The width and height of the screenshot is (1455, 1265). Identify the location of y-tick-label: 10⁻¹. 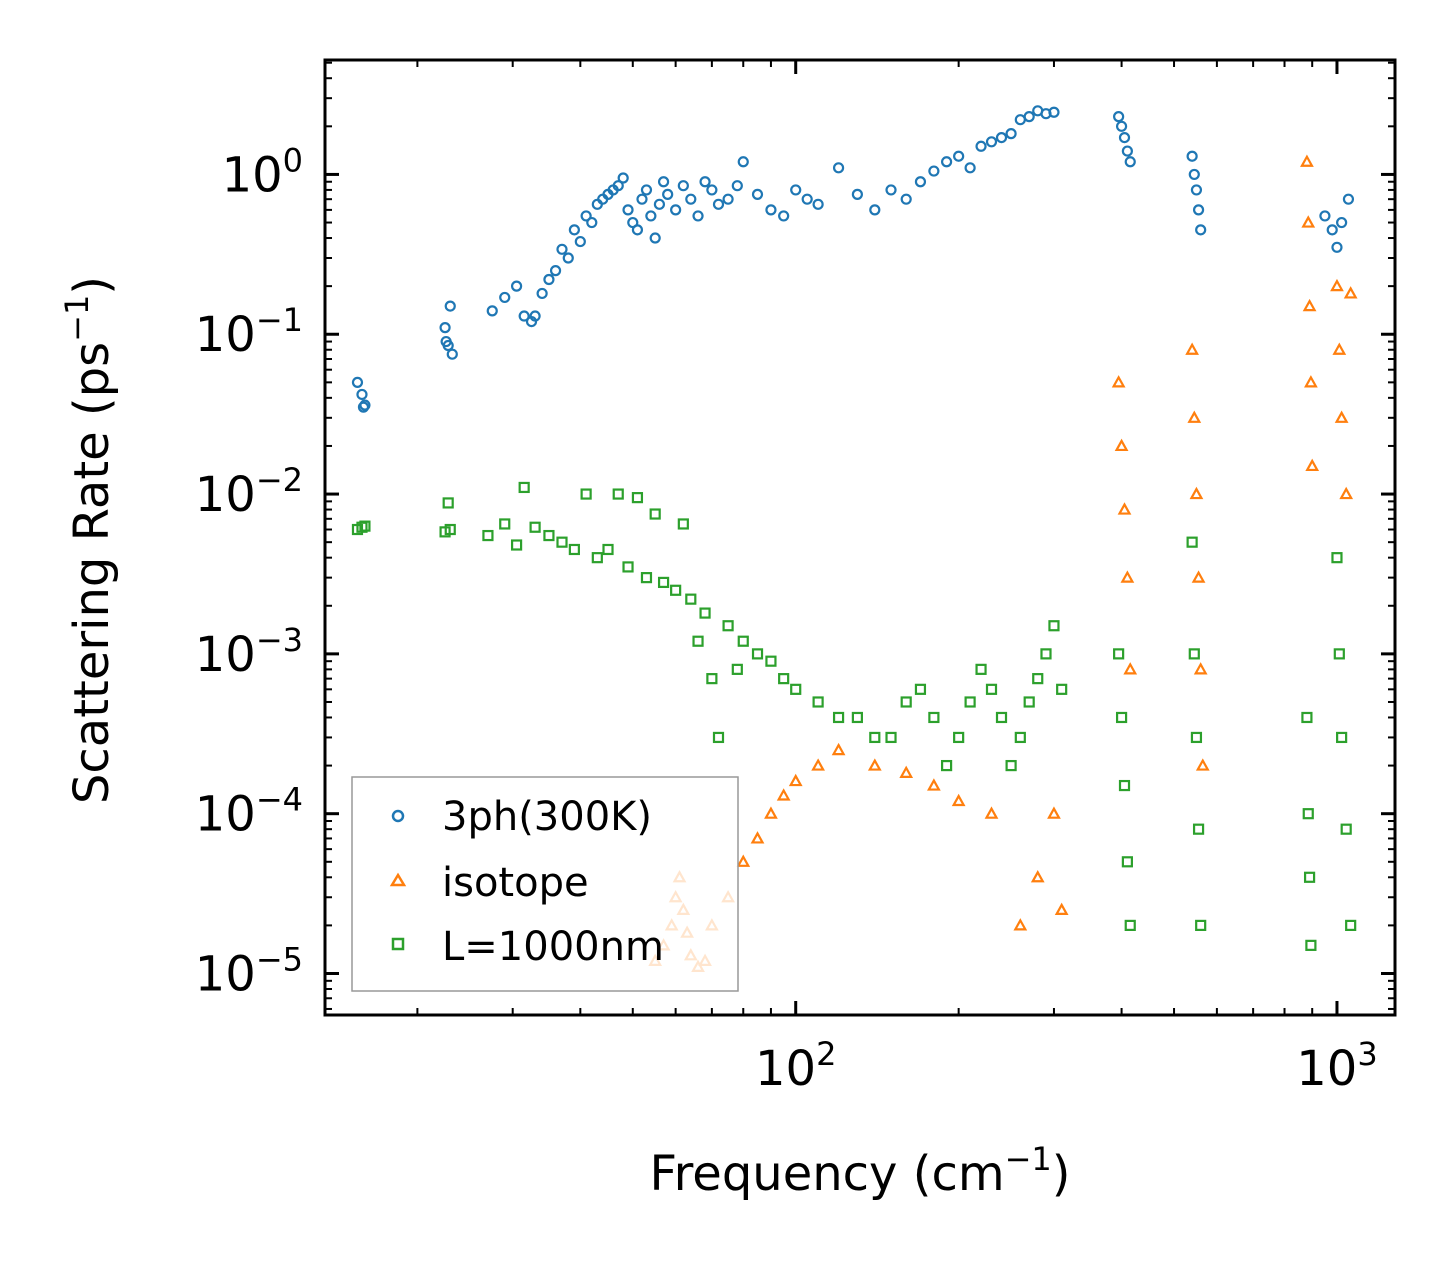
(249, 332).